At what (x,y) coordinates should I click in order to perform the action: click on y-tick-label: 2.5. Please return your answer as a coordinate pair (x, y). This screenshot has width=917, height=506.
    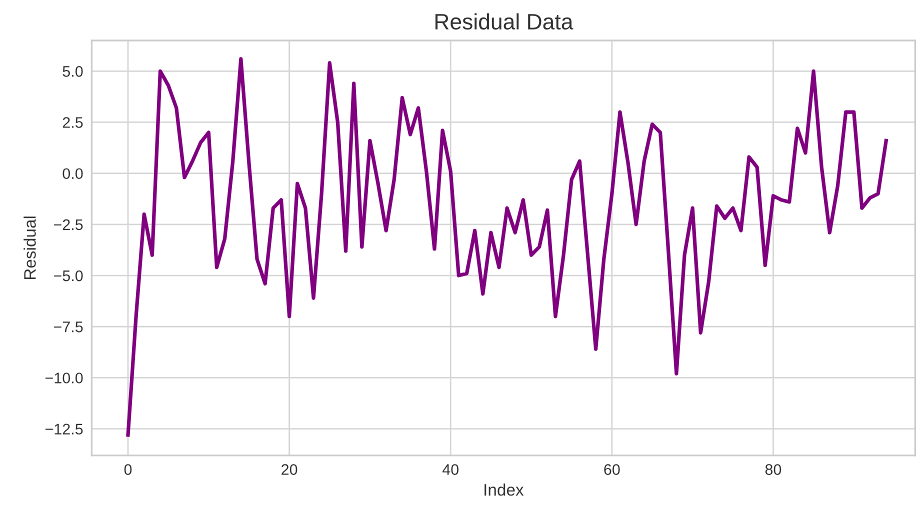
    Looking at the image, I should click on (72, 122).